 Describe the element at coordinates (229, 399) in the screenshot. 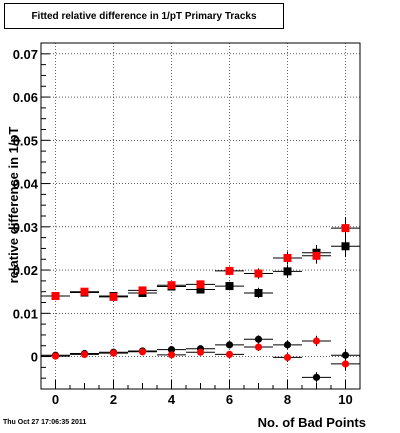

I see `x-tick-label: 6` at that location.